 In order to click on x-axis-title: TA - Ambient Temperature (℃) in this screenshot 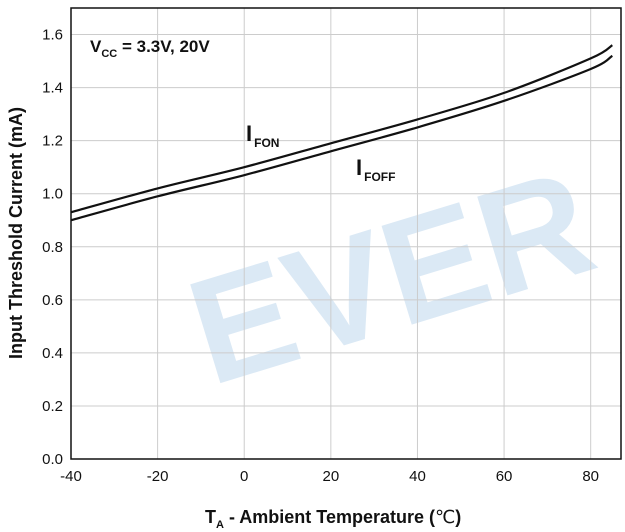, I will do `click(333, 519)`.